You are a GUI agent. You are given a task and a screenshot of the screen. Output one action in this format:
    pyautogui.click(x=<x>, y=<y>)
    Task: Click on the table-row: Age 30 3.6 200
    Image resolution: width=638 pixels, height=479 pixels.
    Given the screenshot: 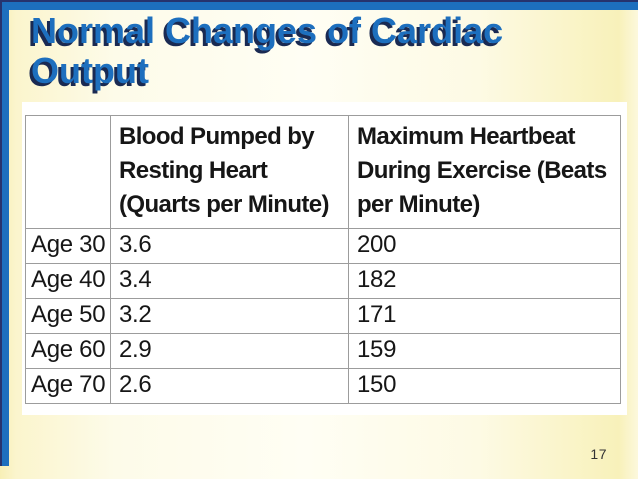 What is the action you would take?
    pyautogui.click(x=323, y=246)
    